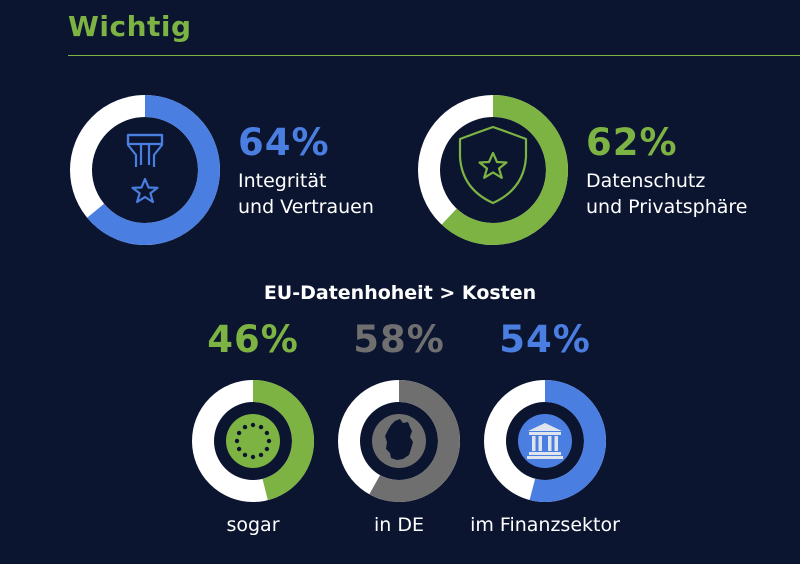 The height and width of the screenshot is (564, 800). I want to click on percent-sogar: 46%, so click(253, 339).